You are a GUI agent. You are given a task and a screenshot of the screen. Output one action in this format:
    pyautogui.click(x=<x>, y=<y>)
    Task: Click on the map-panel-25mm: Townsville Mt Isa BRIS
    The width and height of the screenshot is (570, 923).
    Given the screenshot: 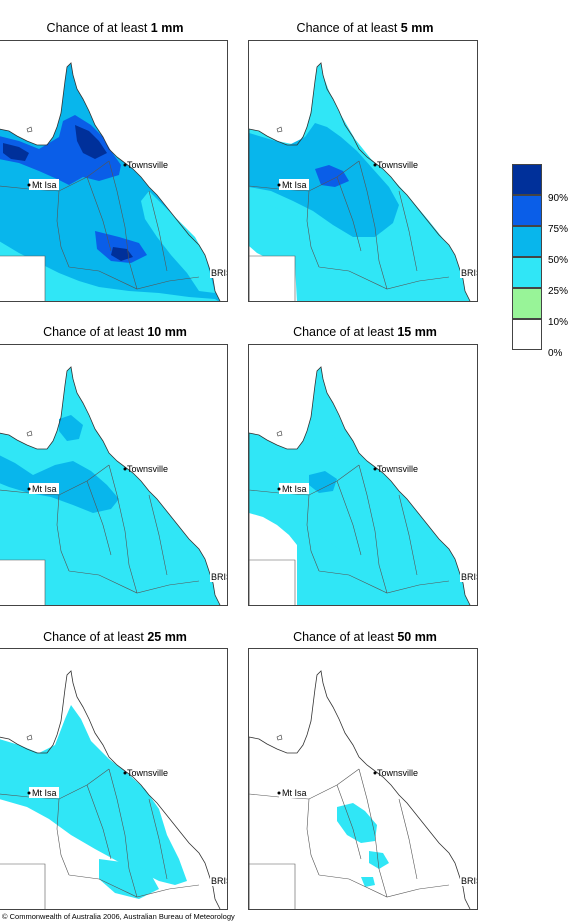 What is the action you would take?
    pyautogui.click(x=114, y=779)
    